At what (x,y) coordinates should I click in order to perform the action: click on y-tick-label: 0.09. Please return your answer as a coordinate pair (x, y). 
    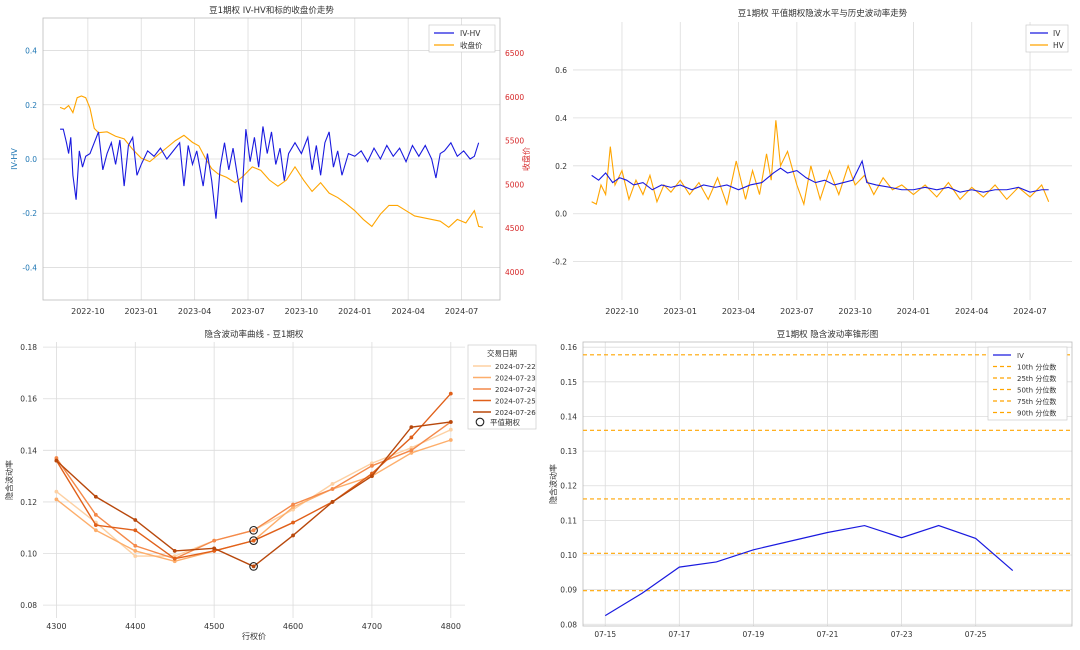
    Looking at the image, I should click on (568, 590).